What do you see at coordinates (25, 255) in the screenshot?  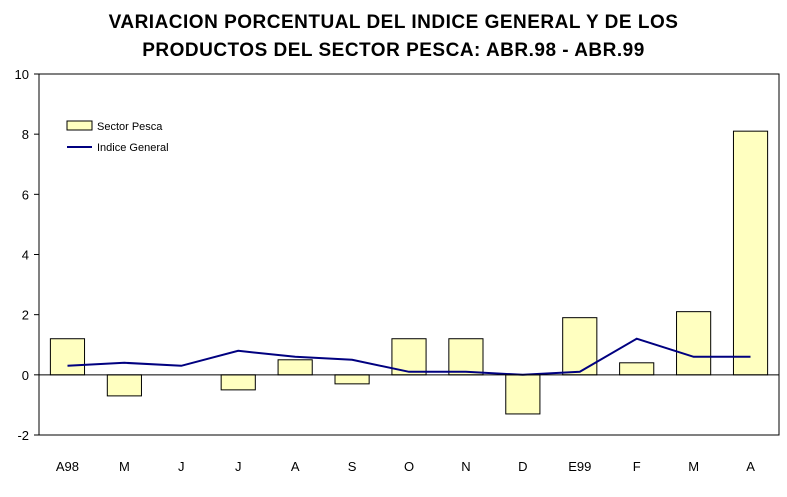 I see `y-tick-label: 4` at bounding box center [25, 255].